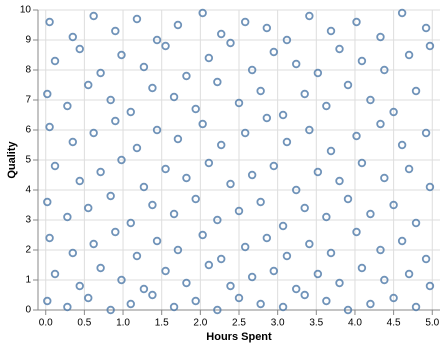  Describe the element at coordinates (28, 310) in the screenshot. I see `y-tick-label: 0` at that location.